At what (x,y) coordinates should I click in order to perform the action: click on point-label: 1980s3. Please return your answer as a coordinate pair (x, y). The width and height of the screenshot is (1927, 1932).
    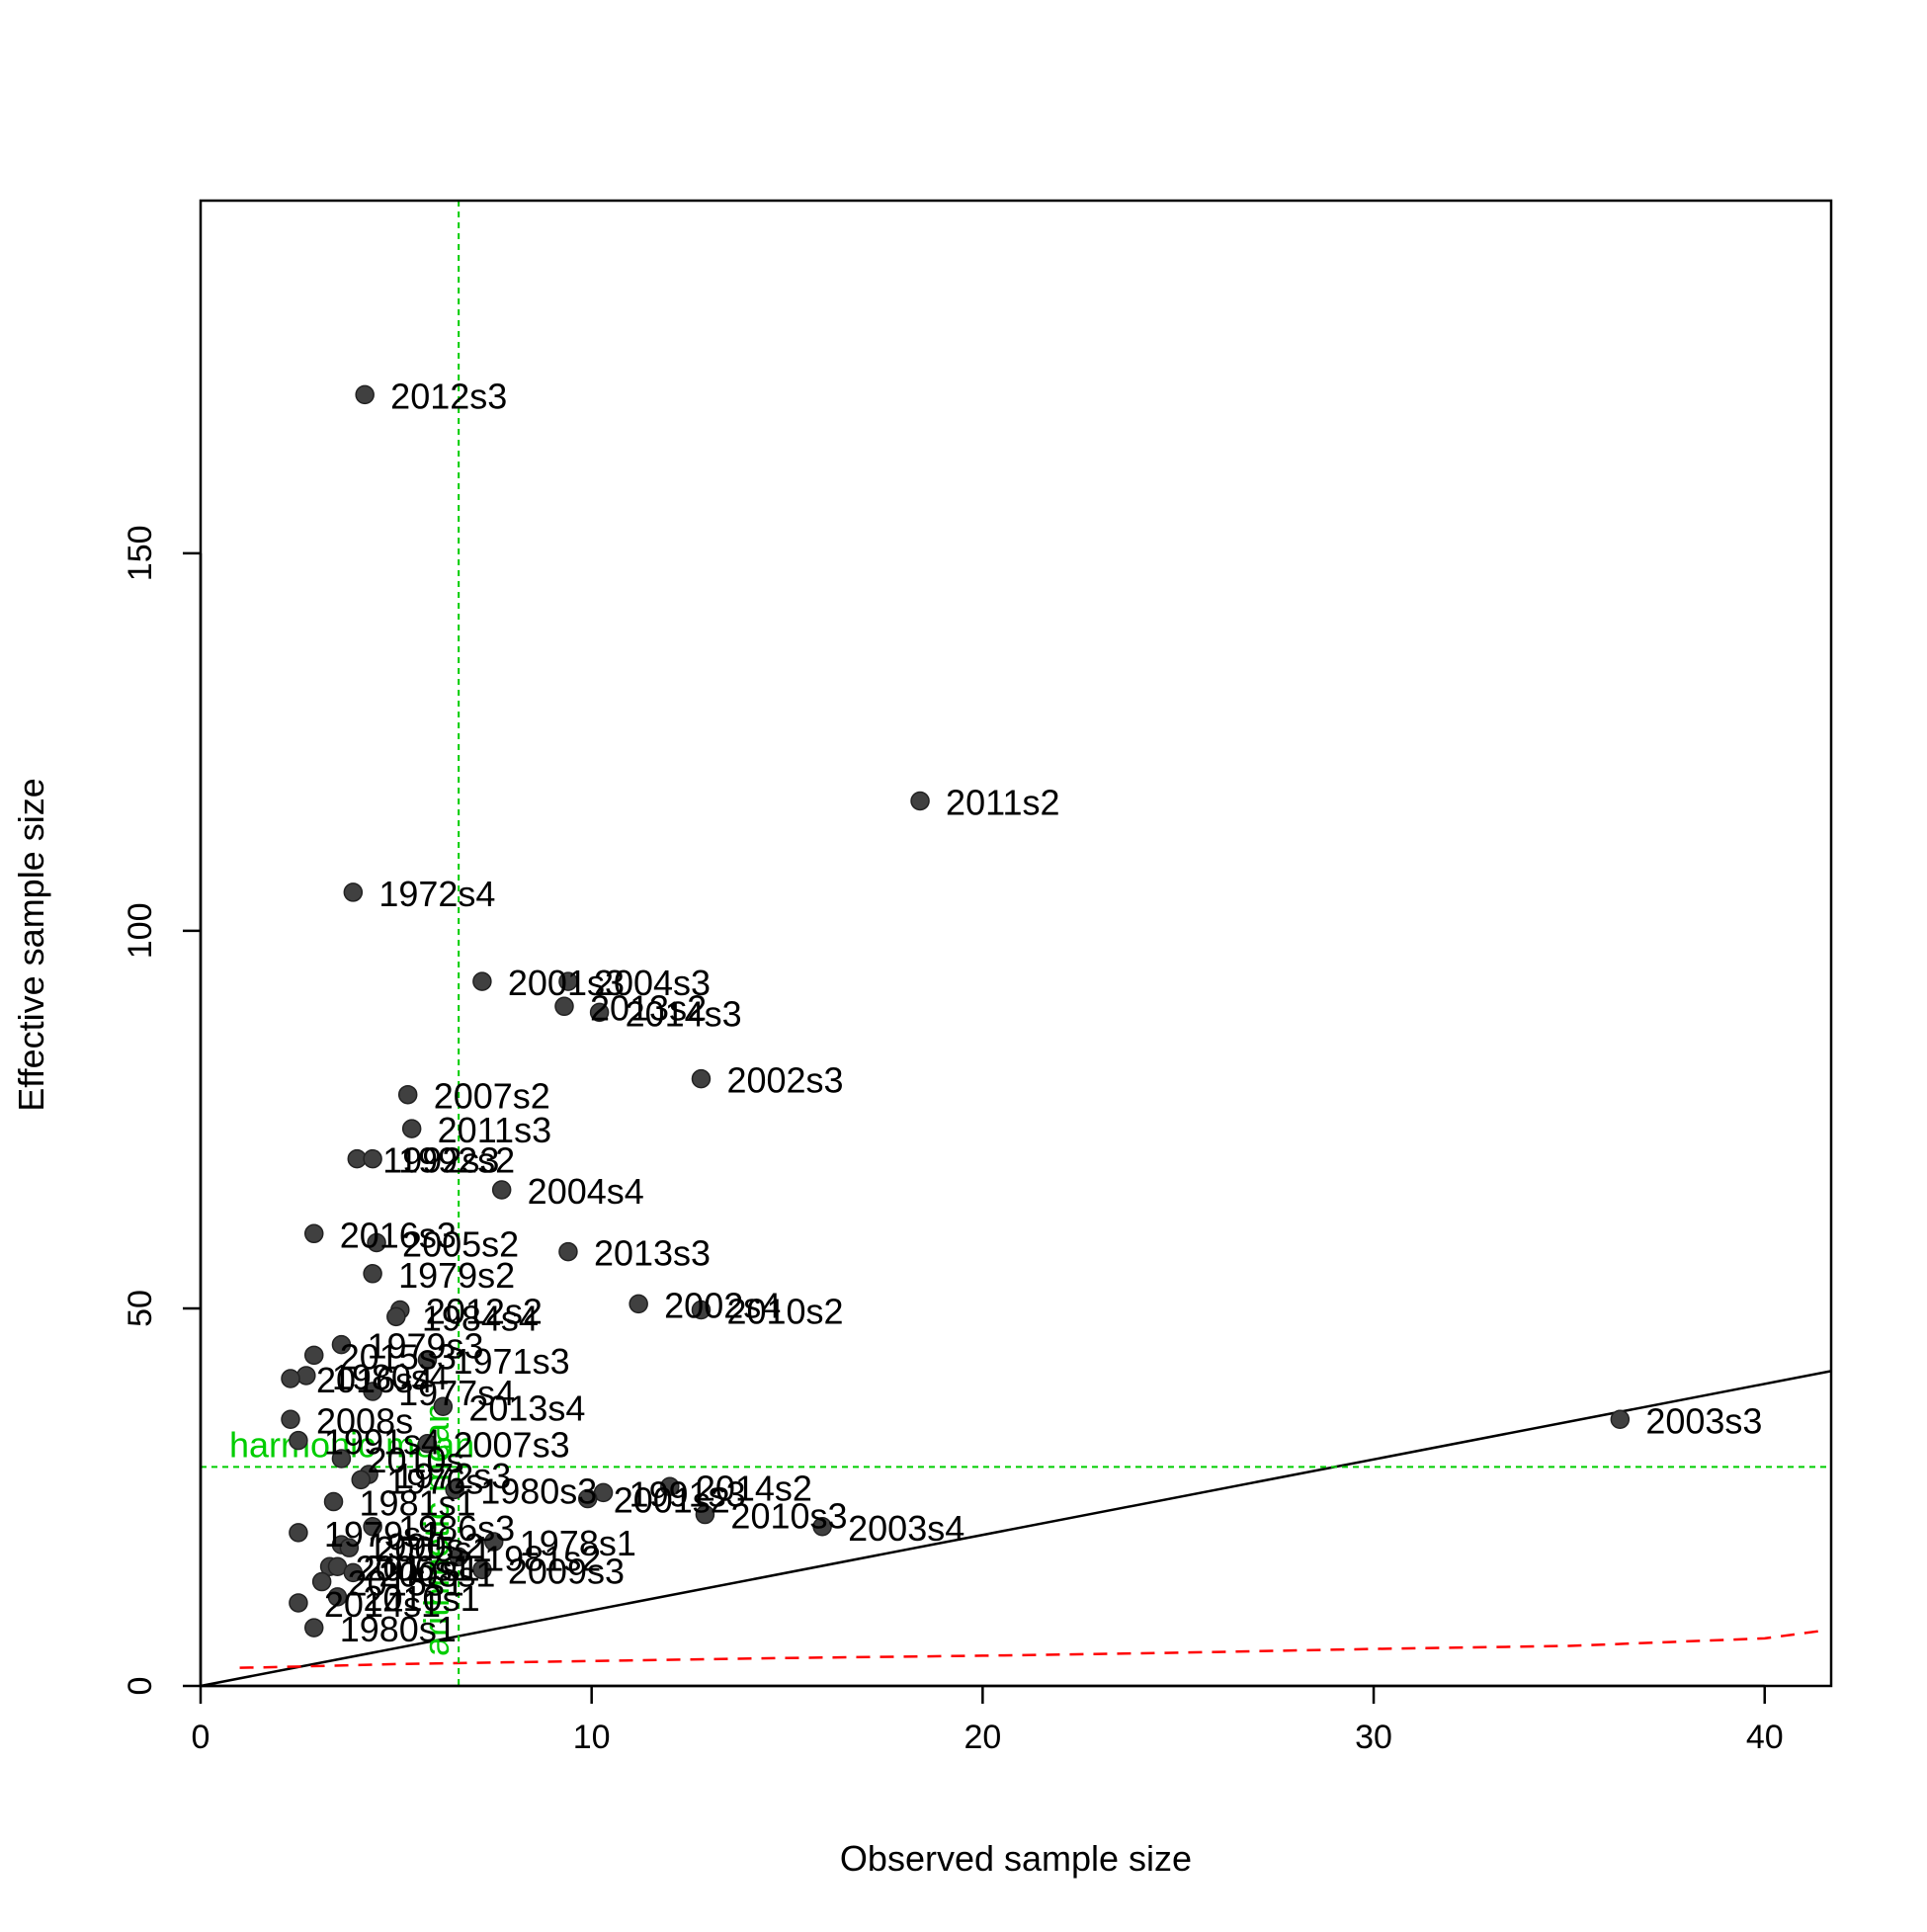
    Looking at the image, I should click on (538, 1490).